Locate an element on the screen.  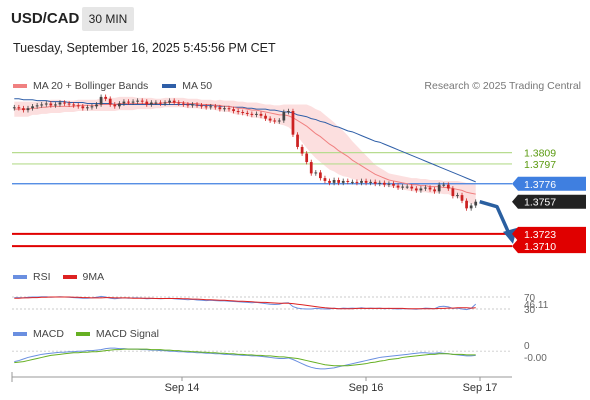
support-1-tag is located at coordinates (549, 233).